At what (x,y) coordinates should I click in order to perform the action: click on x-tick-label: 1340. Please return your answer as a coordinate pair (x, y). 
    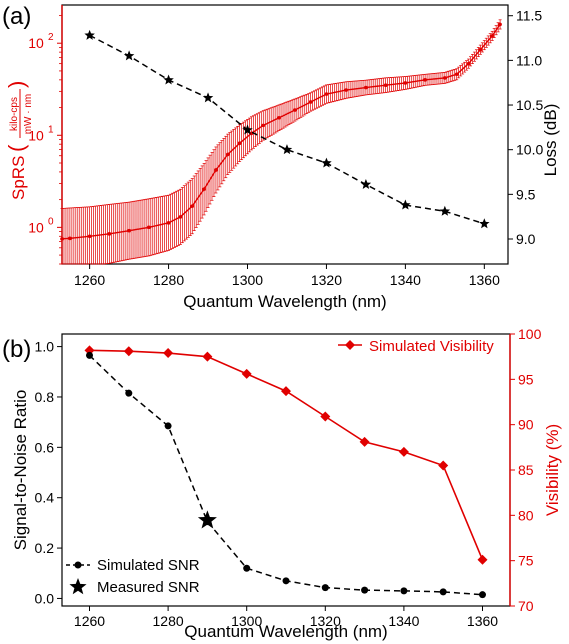
    Looking at the image, I should click on (405, 280).